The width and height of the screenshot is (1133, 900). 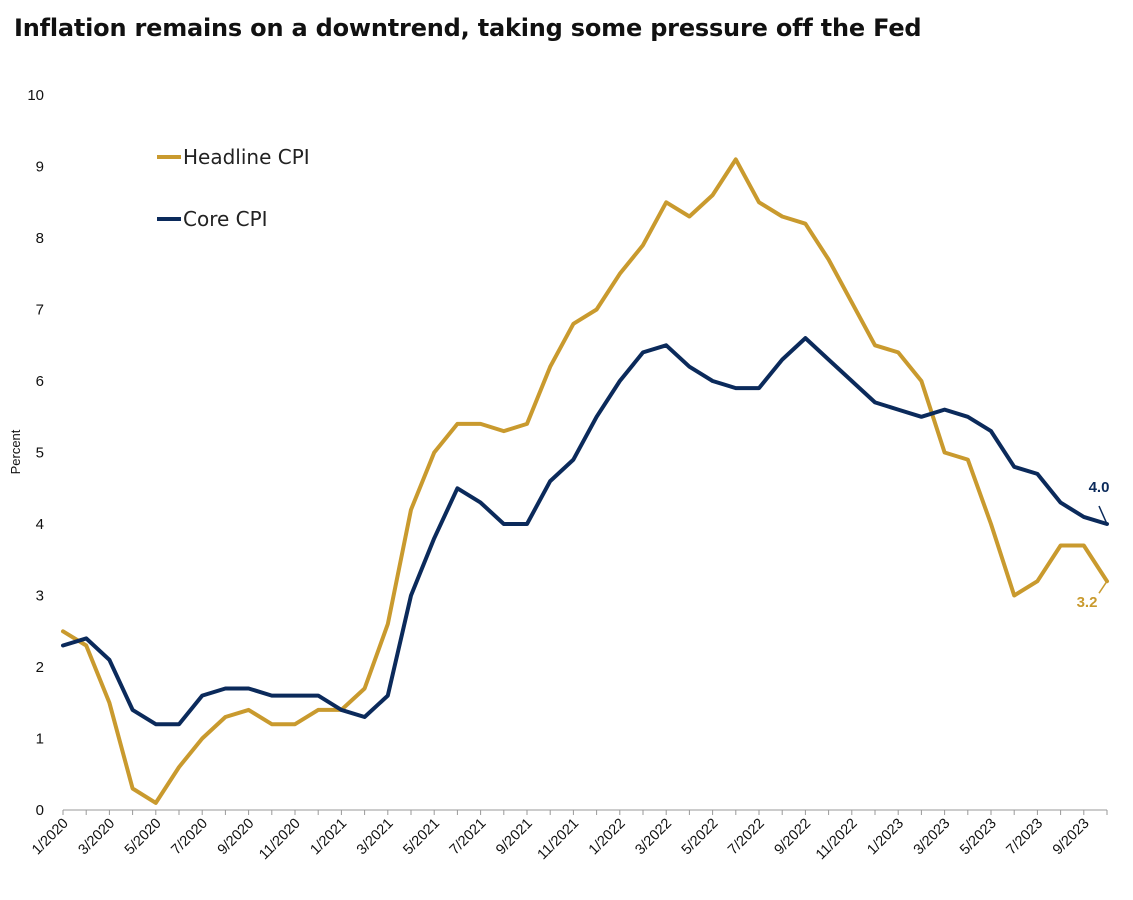 What do you see at coordinates (35, 95) in the screenshot?
I see `y-tick-label: 10` at bounding box center [35, 95].